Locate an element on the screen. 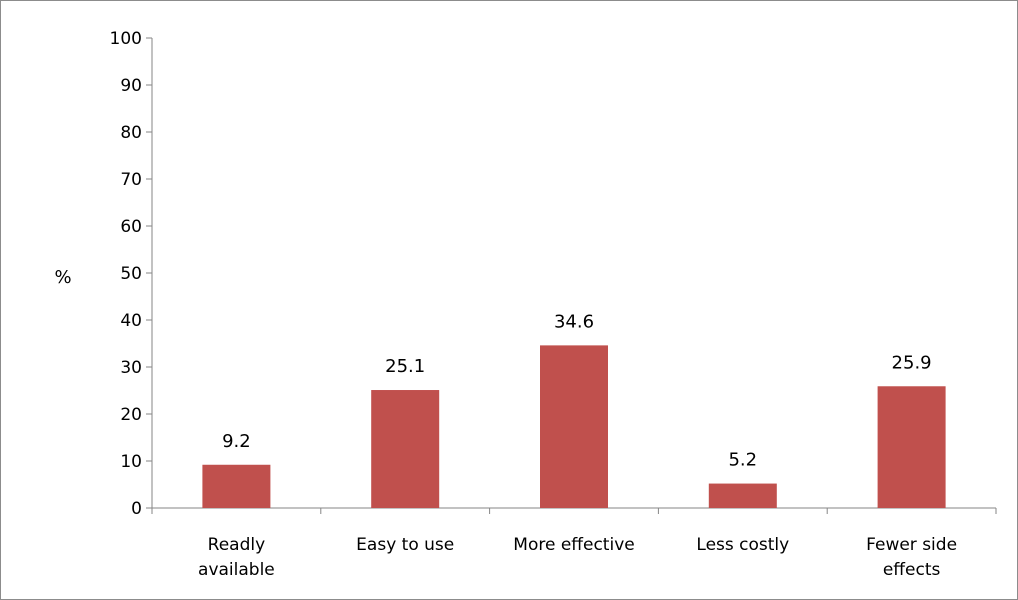 The width and height of the screenshot is (1018, 600). data-label: 25.1 is located at coordinates (405, 366).